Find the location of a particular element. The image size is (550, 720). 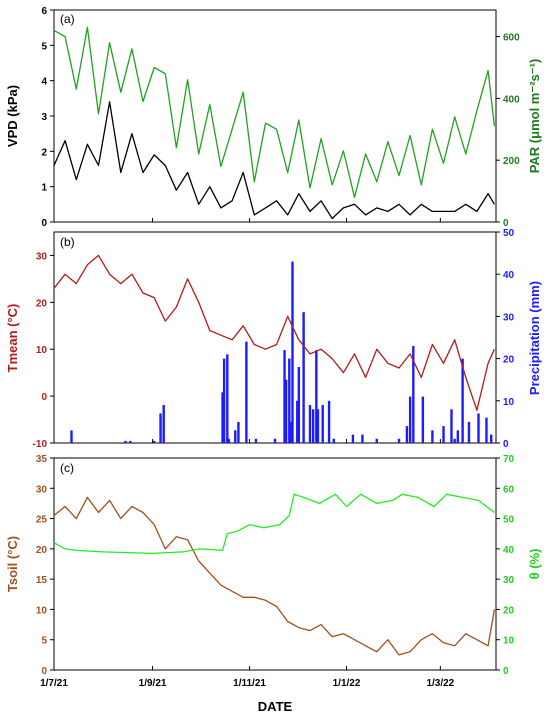

y-left-tick-label: 1 is located at coordinates (44, 188).